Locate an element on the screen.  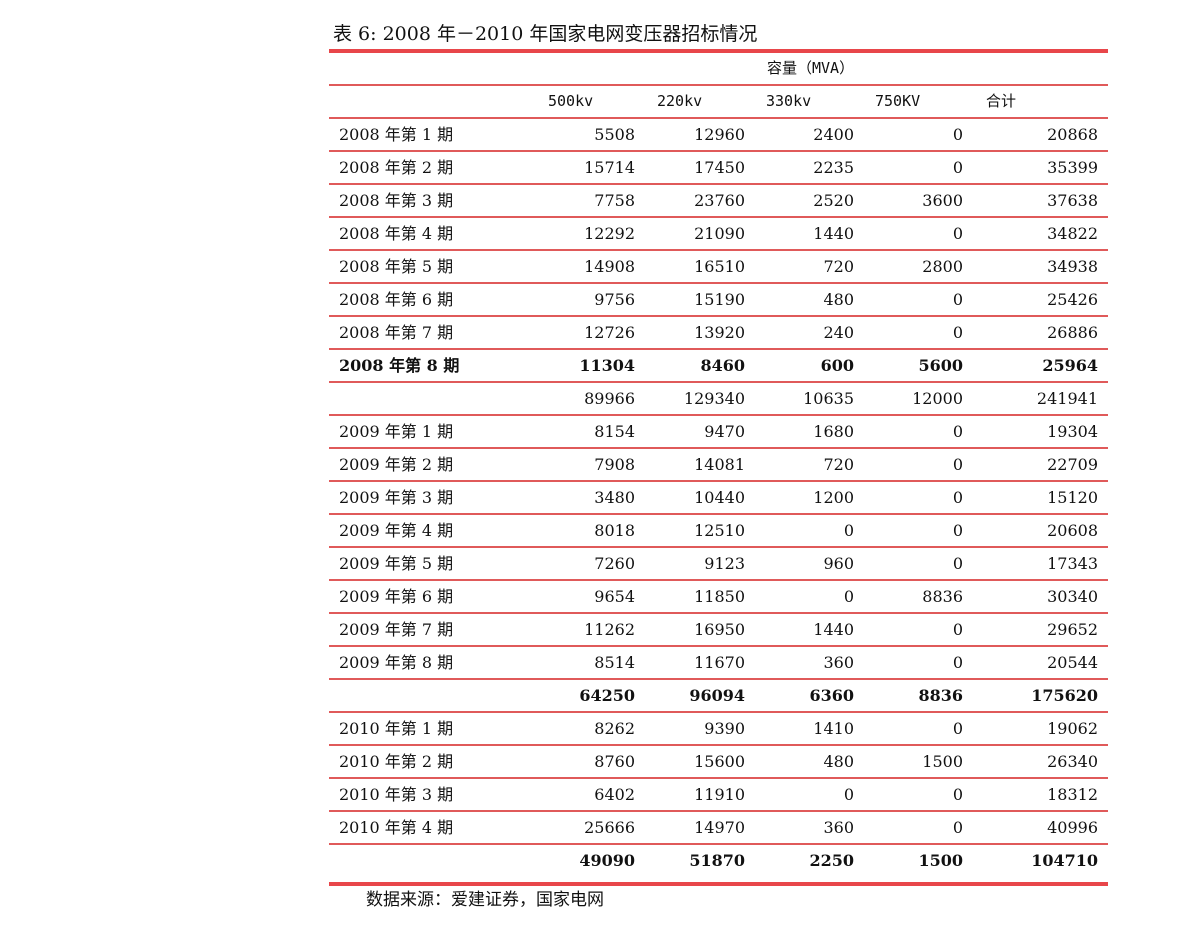
value-500kv: 12726 is located at coordinates (609, 332).